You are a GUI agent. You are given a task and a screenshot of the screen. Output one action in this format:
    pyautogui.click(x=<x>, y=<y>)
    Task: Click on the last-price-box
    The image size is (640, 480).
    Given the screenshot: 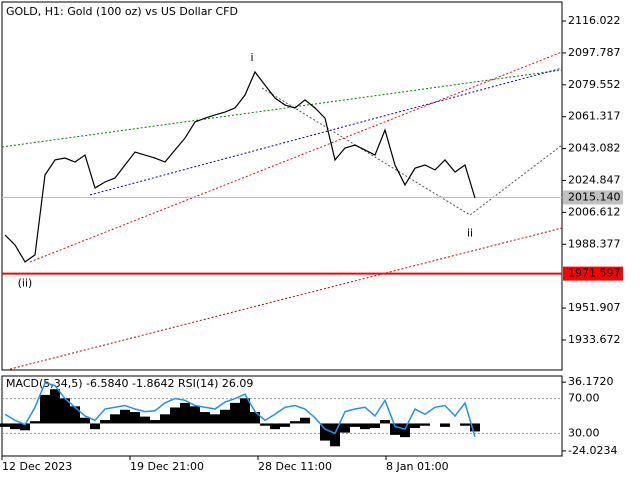 What is the action you would take?
    pyautogui.click(x=593, y=197)
    